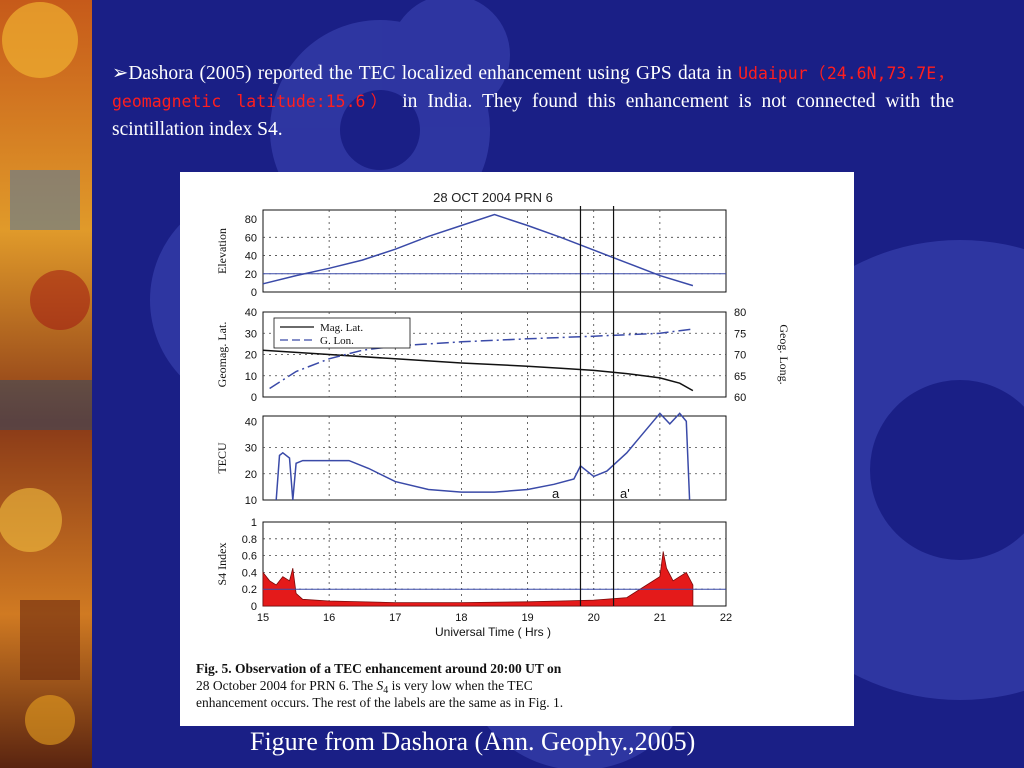 Image resolution: width=1024 pixels, height=768 pixels. What do you see at coordinates (660, 618) in the screenshot?
I see `x-tick-label: 21` at bounding box center [660, 618].